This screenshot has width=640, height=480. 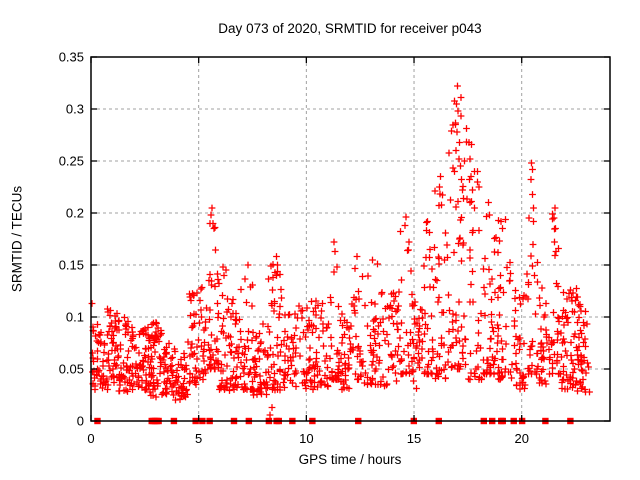 What do you see at coordinates (71, 161) in the screenshot?
I see `svg-text: 0.25` at bounding box center [71, 161].